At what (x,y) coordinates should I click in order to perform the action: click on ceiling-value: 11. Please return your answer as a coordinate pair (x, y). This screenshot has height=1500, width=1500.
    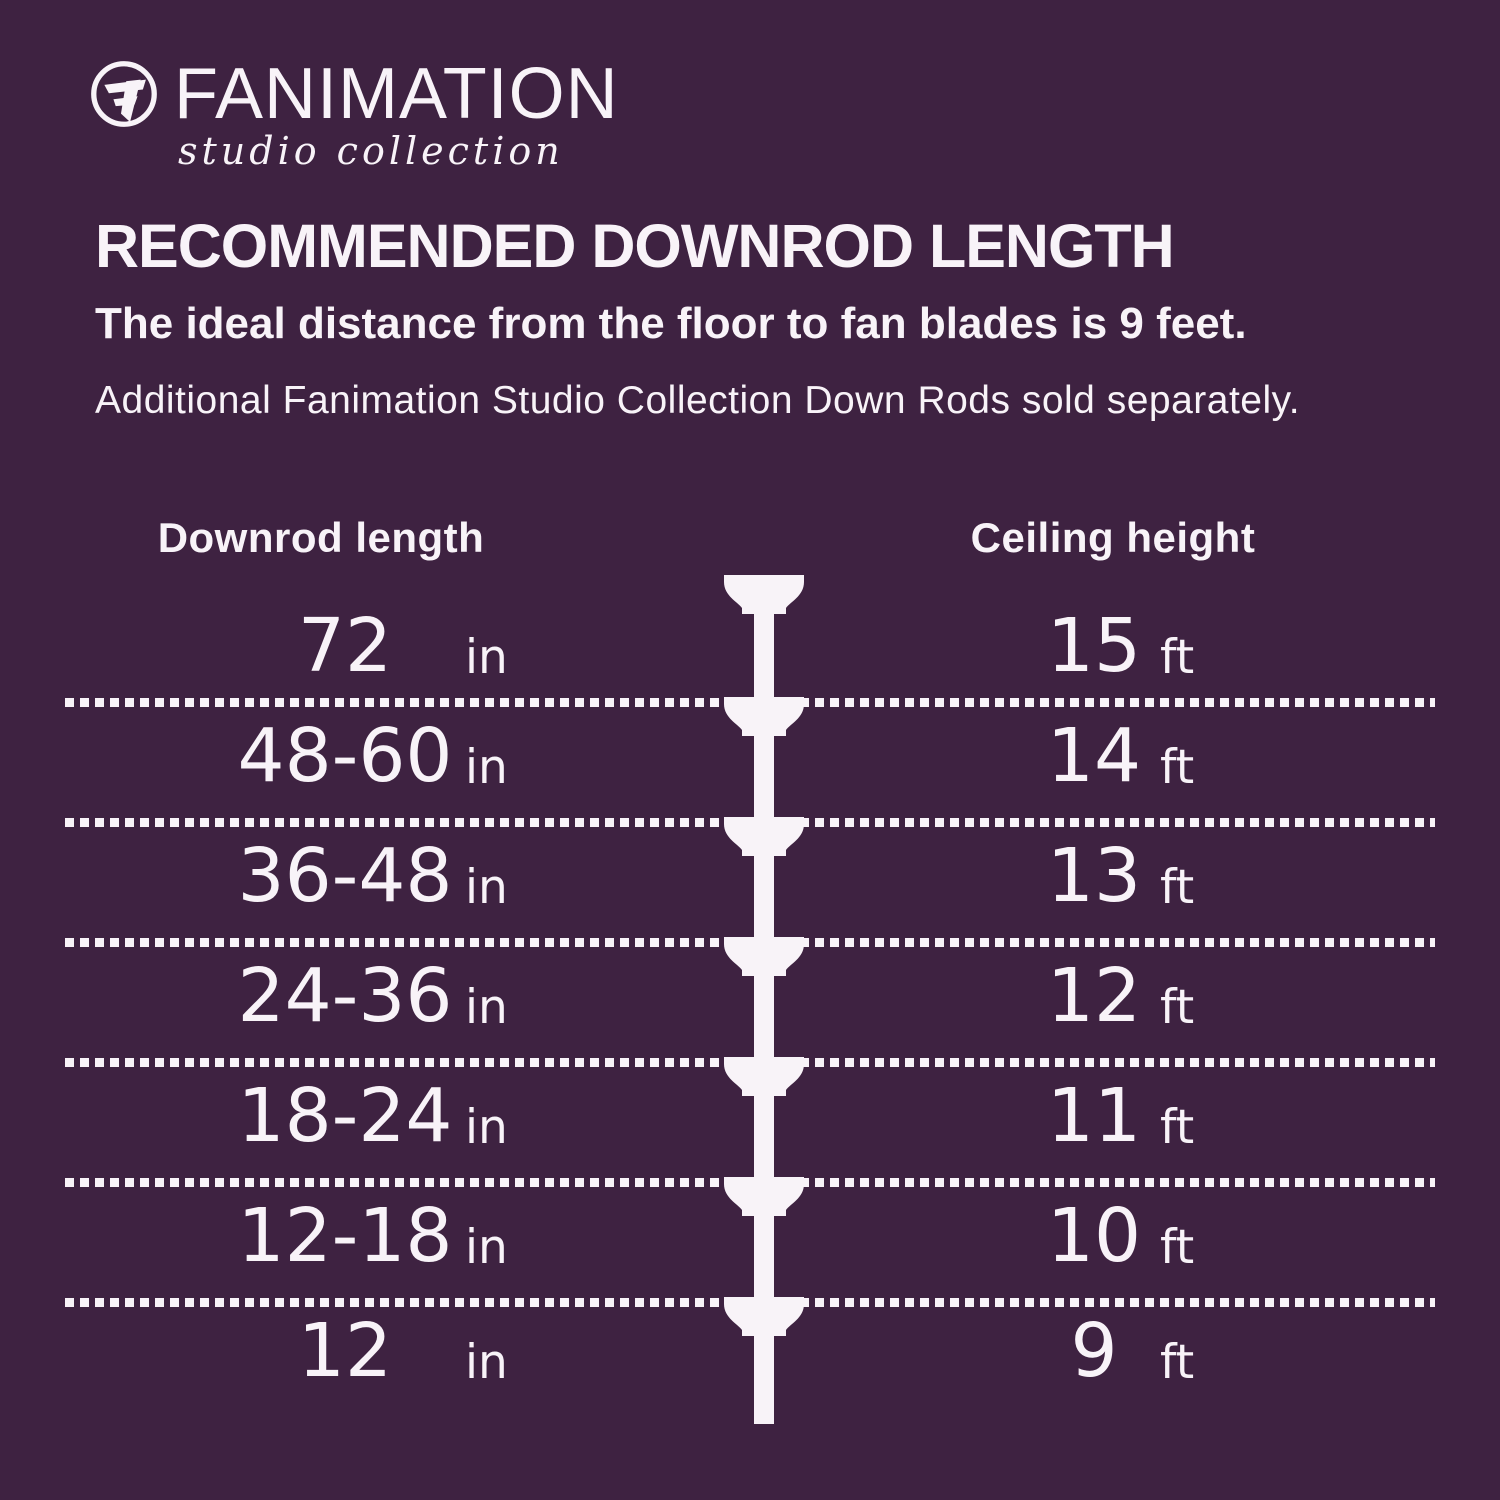
    Looking at the image, I should click on (1094, 1116).